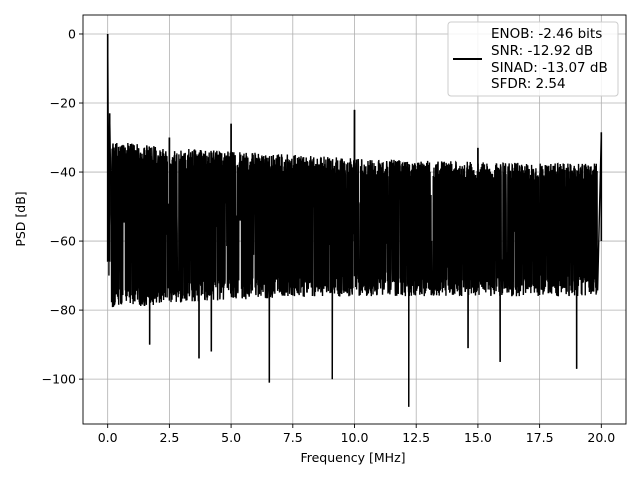 The height and width of the screenshot is (480, 640). Describe the element at coordinates (293, 437) in the screenshot. I see `x-tick-label: 7.5` at that location.